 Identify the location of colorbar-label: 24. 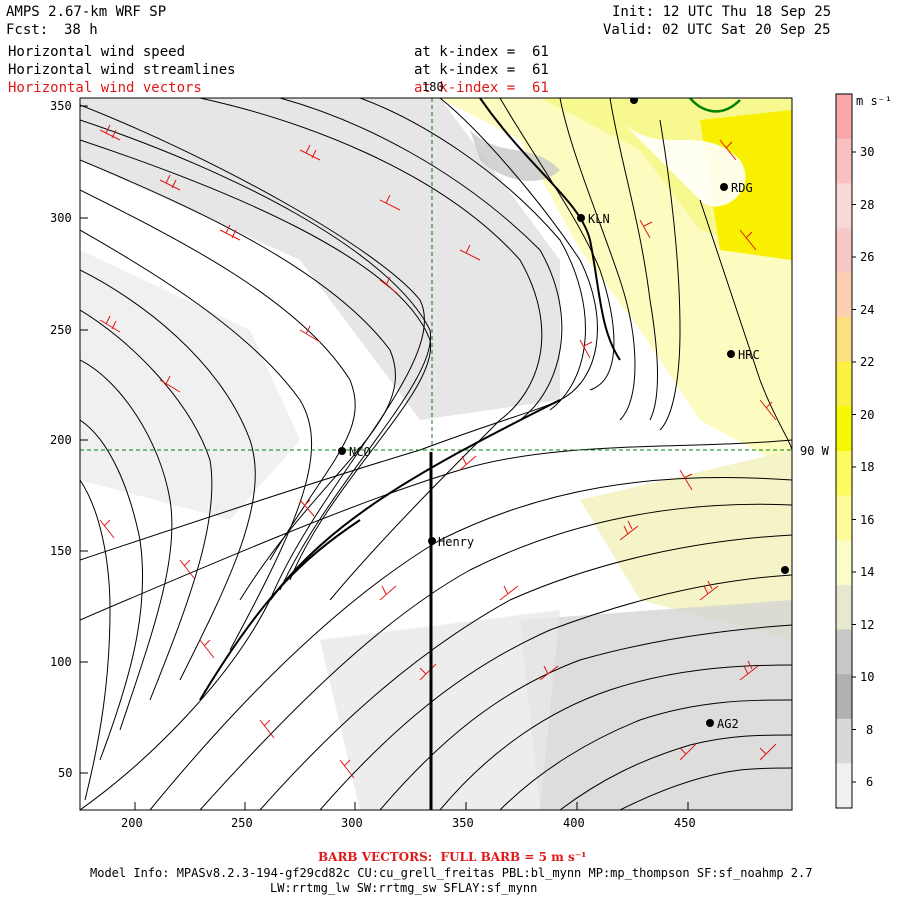
(867, 309).